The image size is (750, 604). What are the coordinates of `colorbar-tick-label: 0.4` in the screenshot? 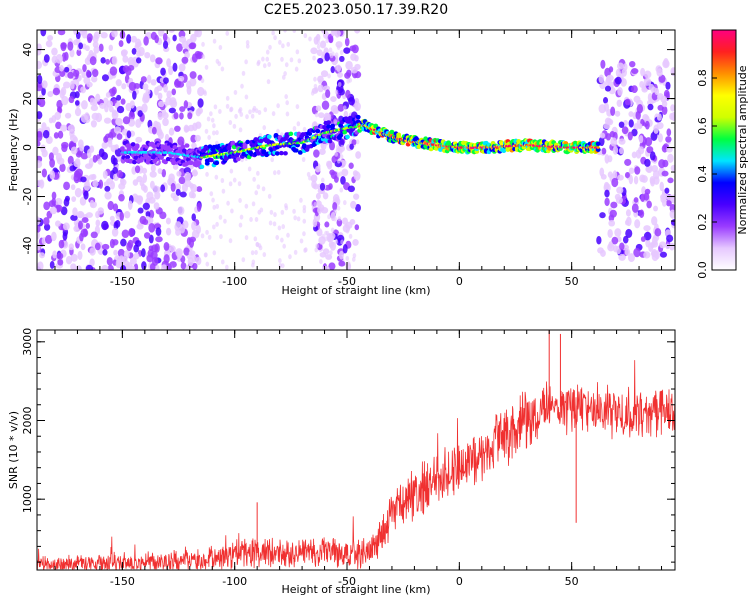 It's located at (702, 174).